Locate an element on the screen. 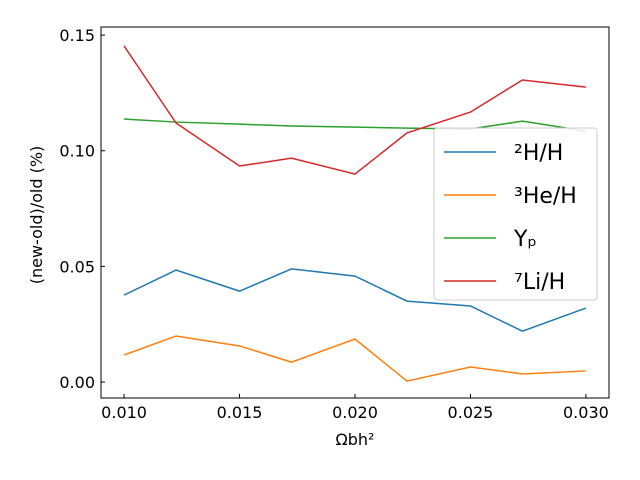  y-tick-label: 0.10 is located at coordinates (77, 151).